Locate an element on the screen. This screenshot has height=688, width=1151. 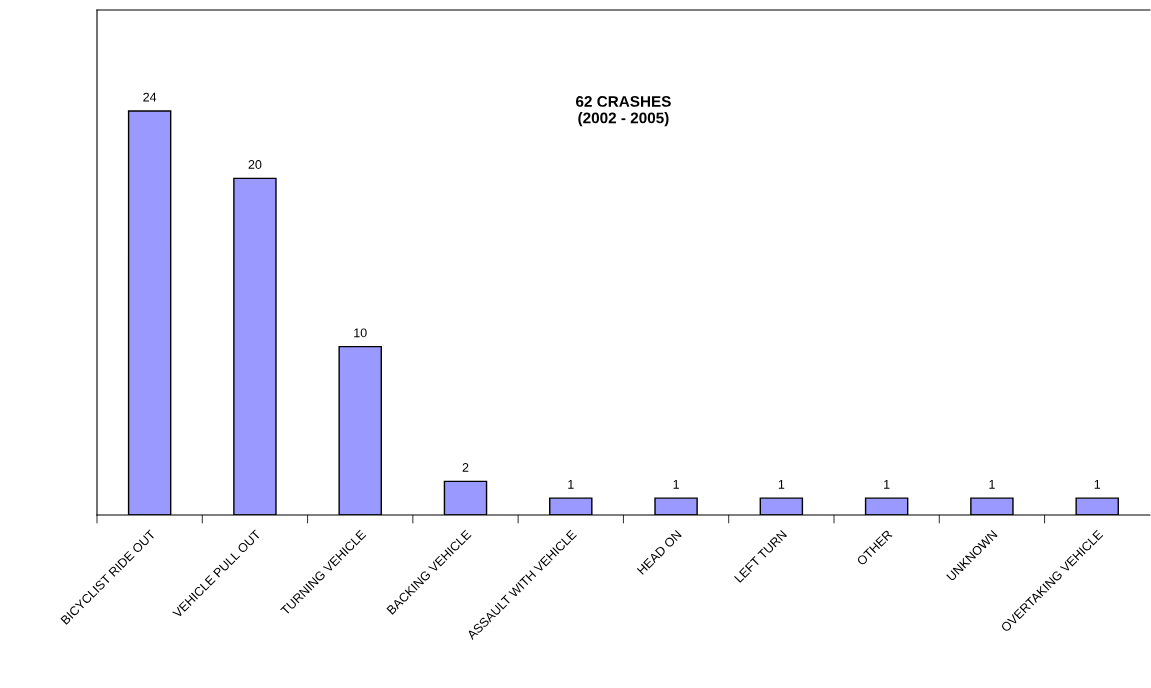
text: 62 CRASHES (2002 - 2005) is located at coordinates (623, 111).